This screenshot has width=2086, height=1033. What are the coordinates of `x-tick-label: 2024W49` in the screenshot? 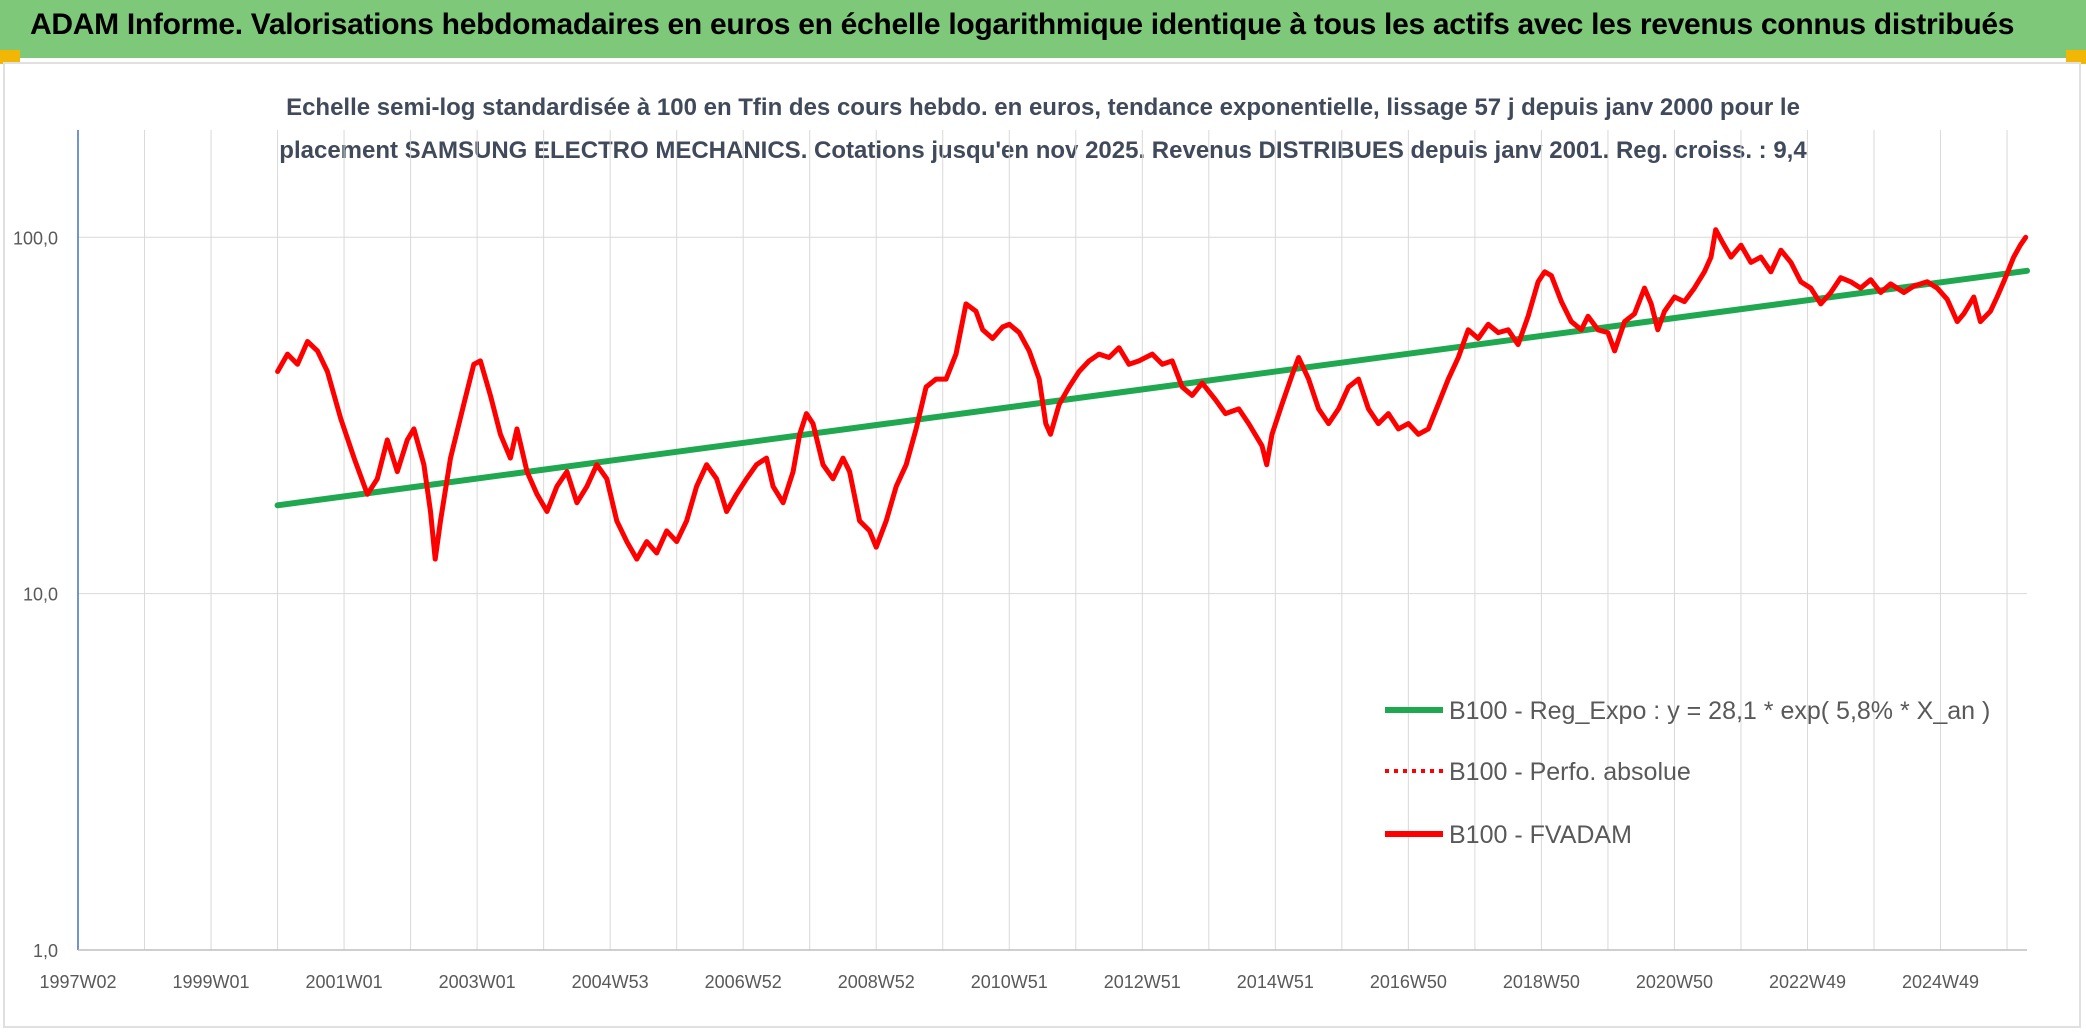 It's located at (1940, 982).